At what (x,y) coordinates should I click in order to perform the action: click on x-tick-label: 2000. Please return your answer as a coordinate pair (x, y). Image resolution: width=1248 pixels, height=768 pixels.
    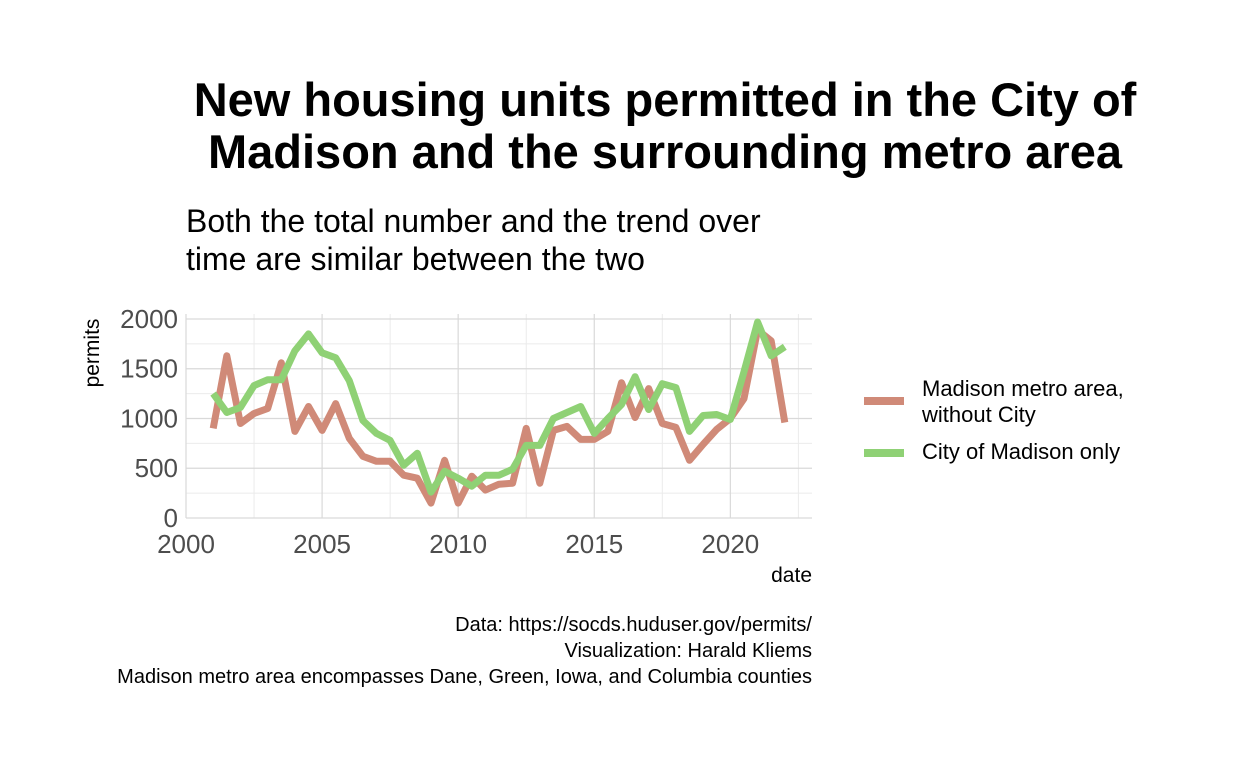
    Looking at the image, I should click on (186, 544).